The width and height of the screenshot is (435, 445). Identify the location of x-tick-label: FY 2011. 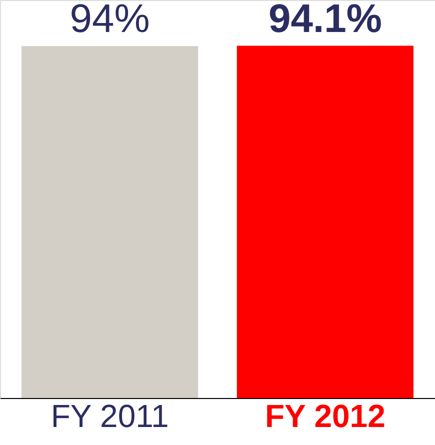
(109, 416).